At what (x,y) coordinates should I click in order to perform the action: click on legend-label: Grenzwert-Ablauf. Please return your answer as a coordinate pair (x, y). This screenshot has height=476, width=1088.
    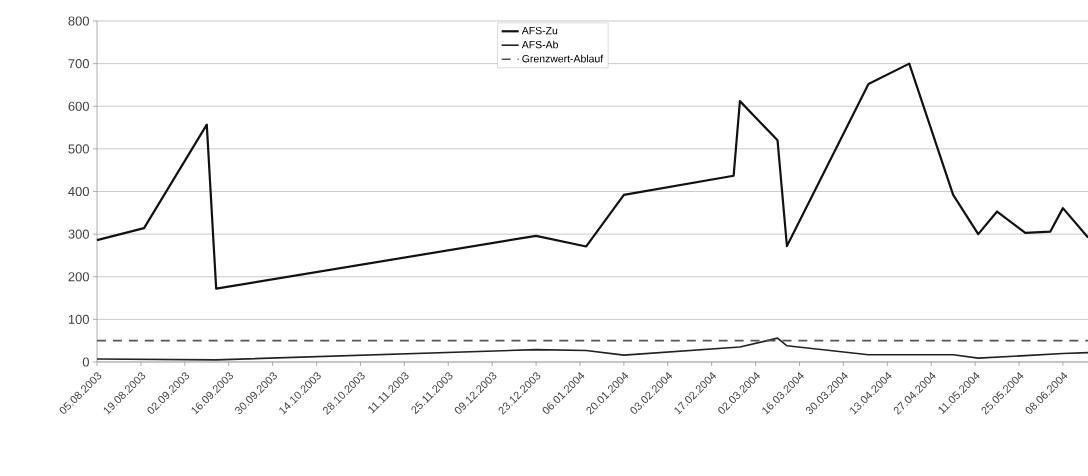
    Looking at the image, I should click on (563, 58).